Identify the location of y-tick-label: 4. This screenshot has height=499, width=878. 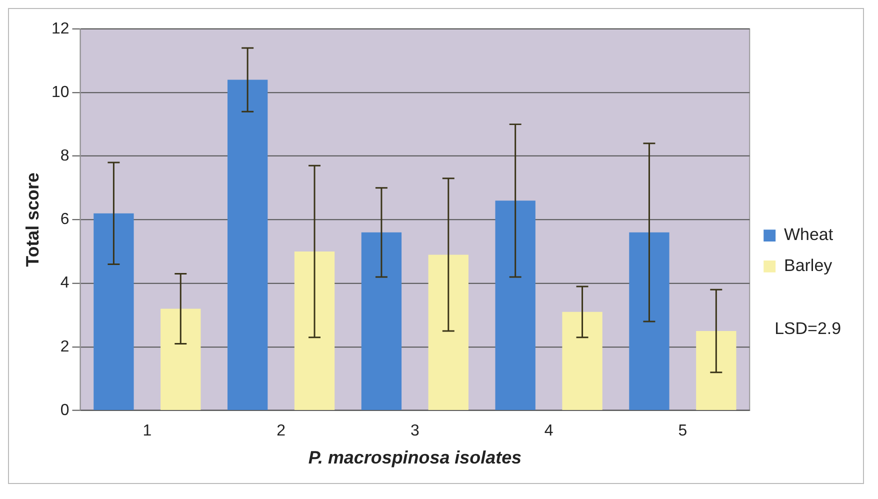
(65, 283).